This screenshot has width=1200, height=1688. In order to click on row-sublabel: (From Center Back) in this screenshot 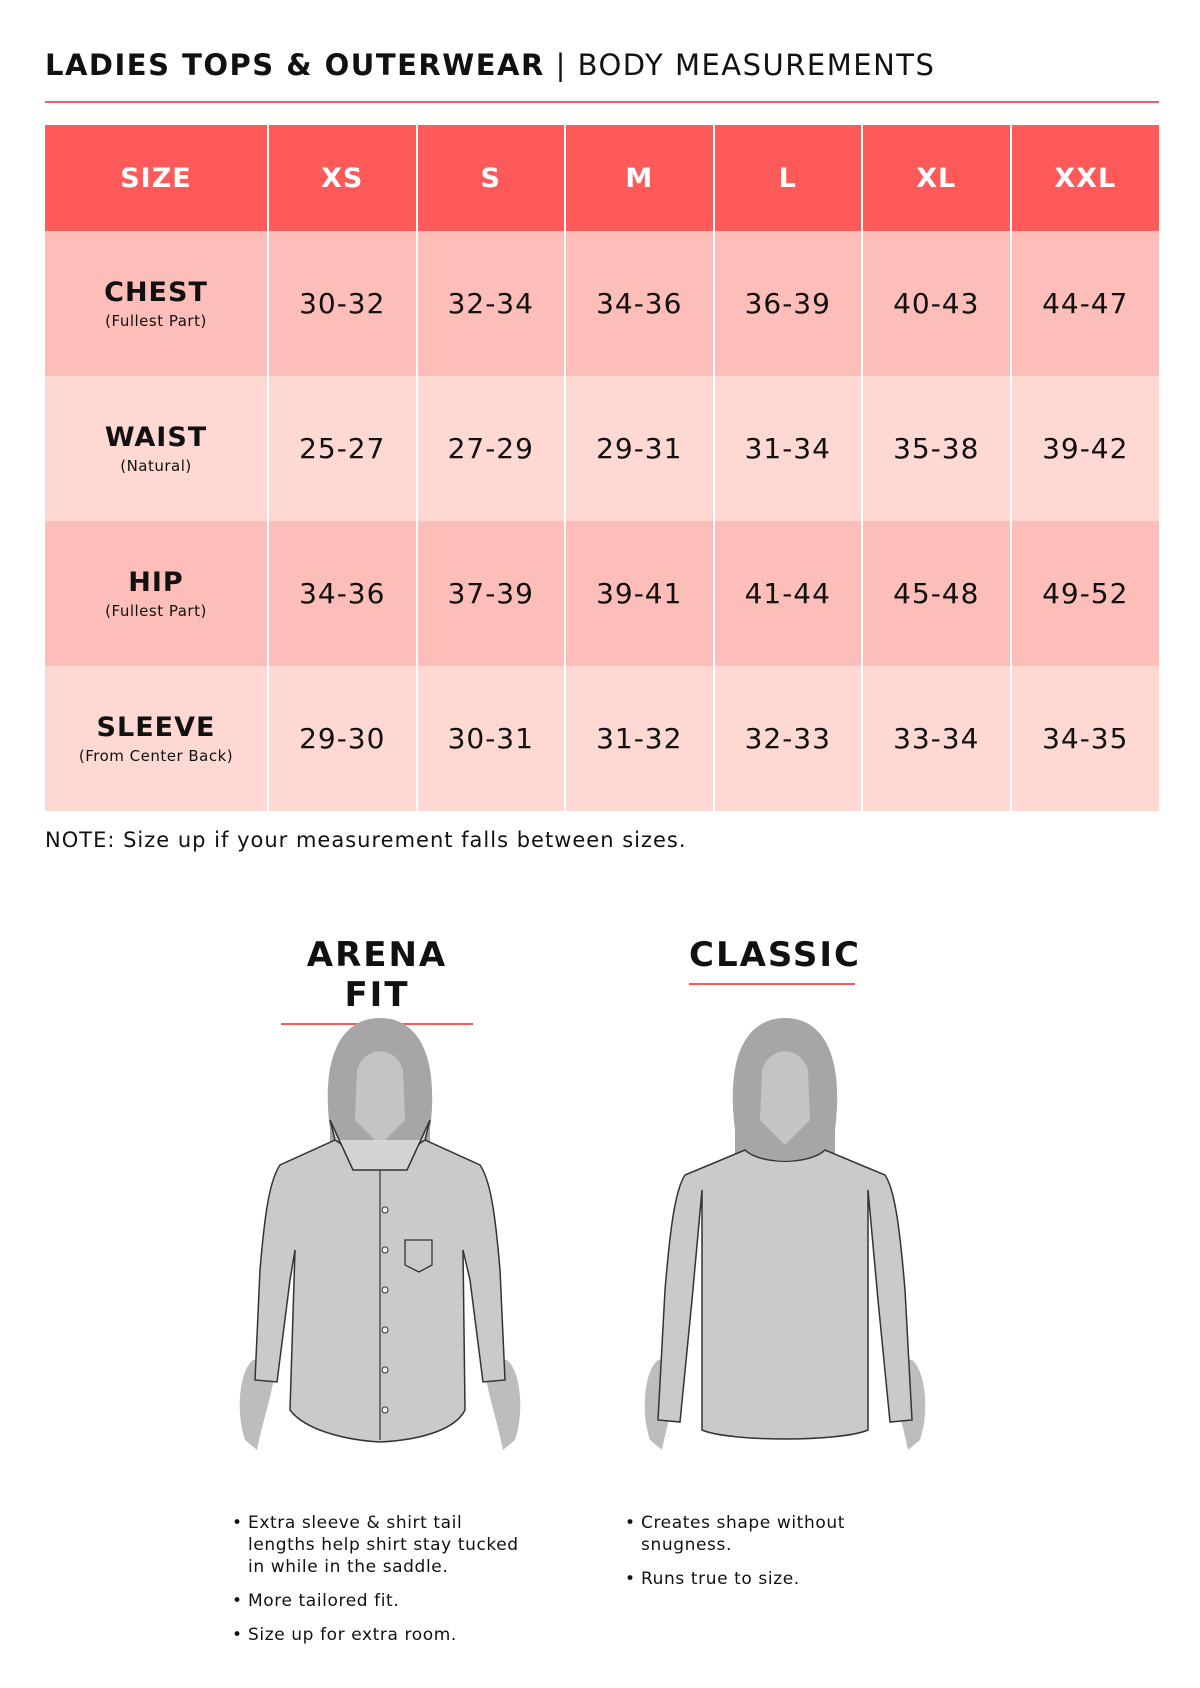, I will do `click(156, 756)`.